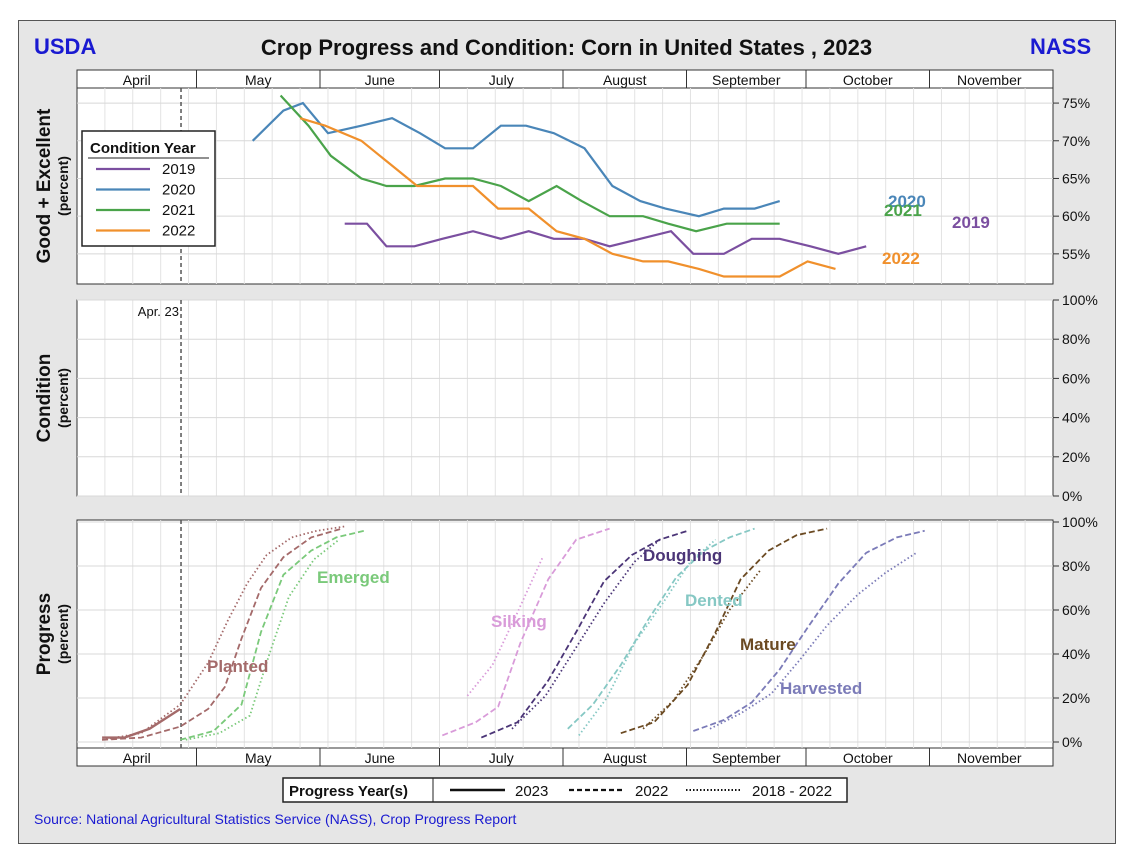 The height and width of the screenshot is (863, 1133). What do you see at coordinates (701, 649) in the screenshot?
I see `progress-line-mature-dot` at bounding box center [701, 649].